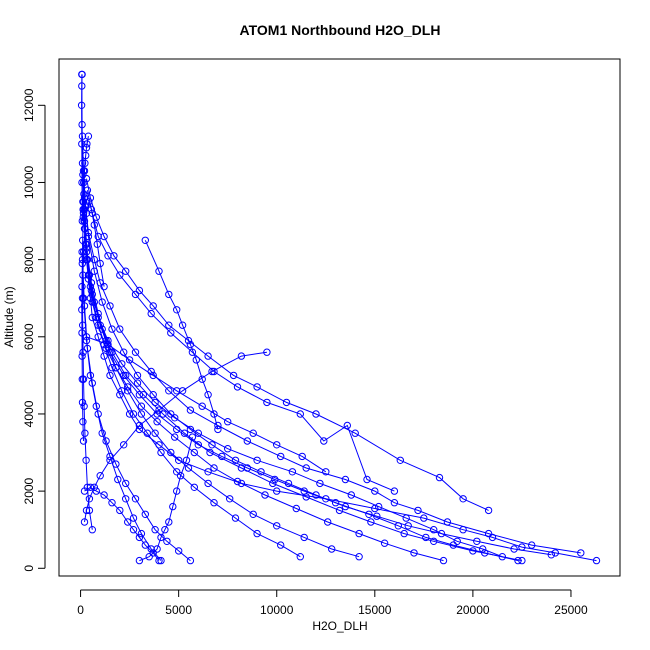 The image size is (650, 650). Describe the element at coordinates (473, 610) in the screenshot. I see `x-tick-label: 20000` at that location.